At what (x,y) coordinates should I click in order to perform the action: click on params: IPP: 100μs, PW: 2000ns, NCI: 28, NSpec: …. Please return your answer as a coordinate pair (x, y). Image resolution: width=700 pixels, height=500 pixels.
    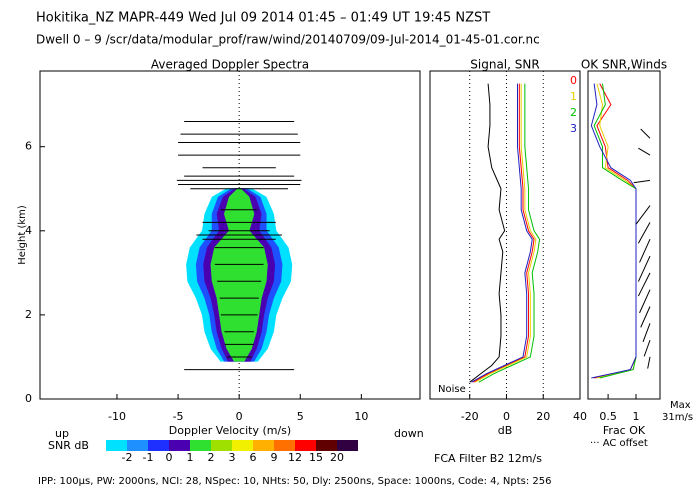
    Looking at the image, I should click on (294, 481).